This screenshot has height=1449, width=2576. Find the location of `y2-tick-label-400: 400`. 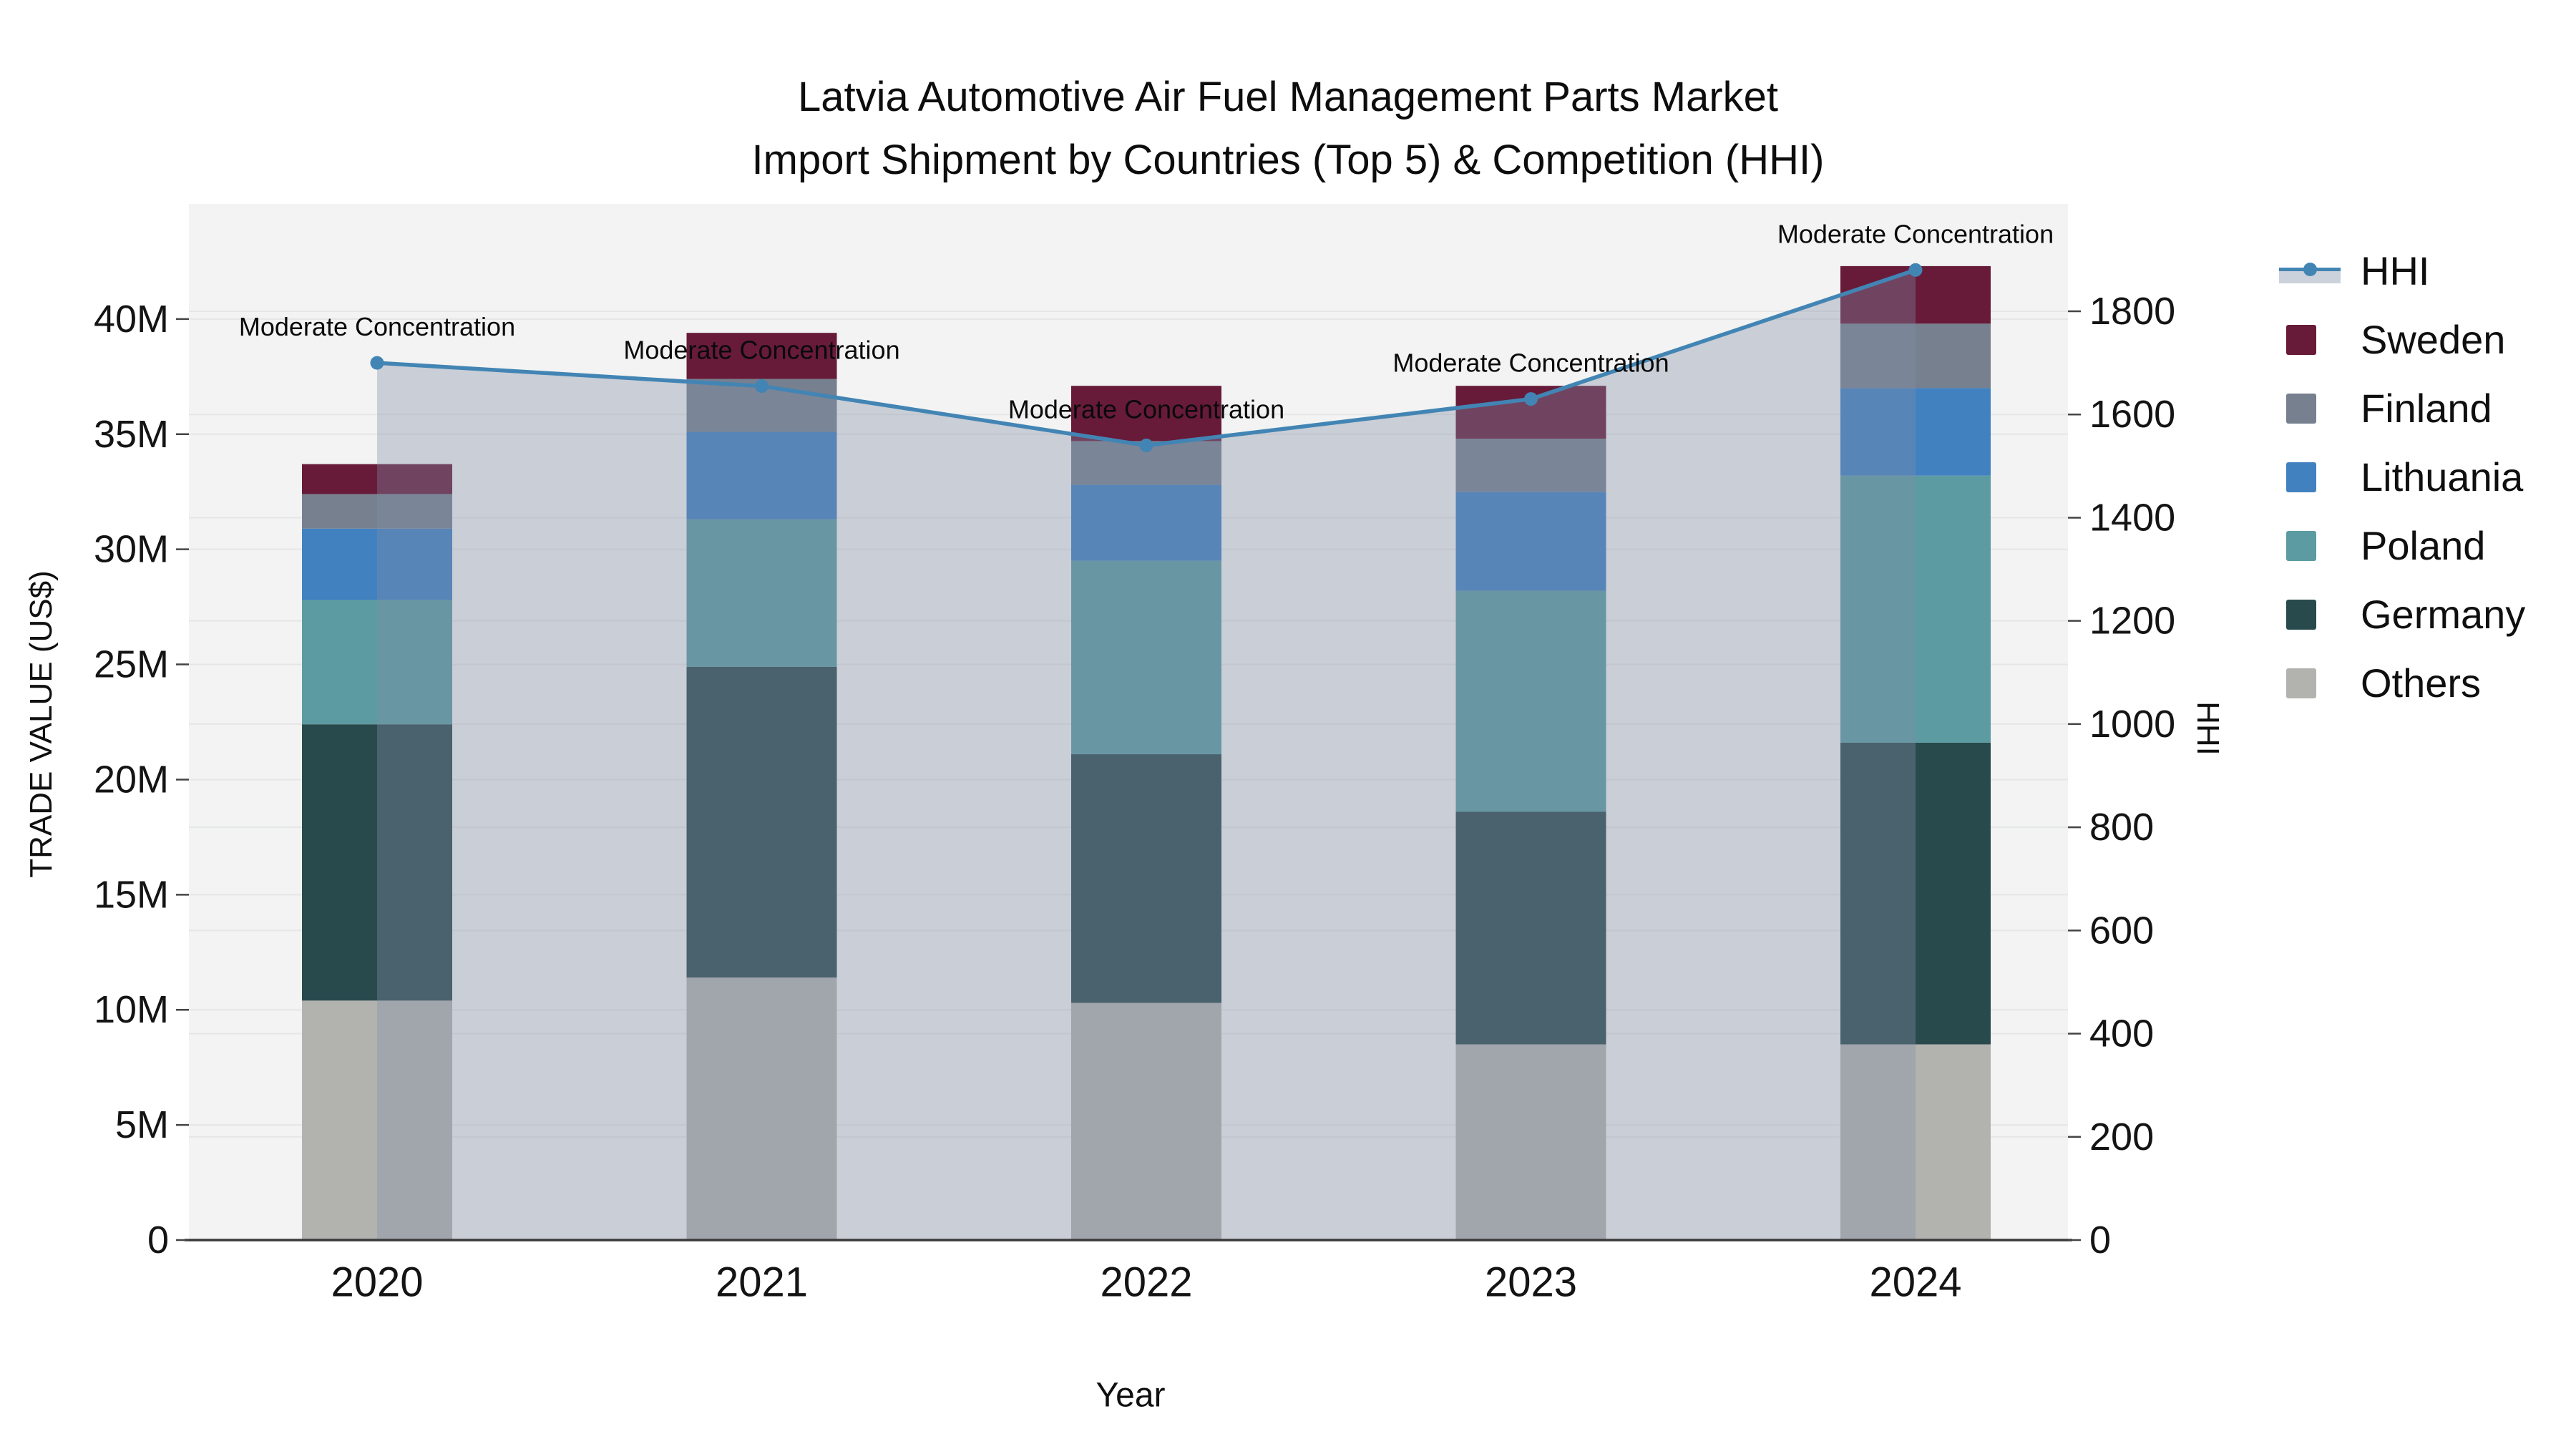

y2-tick-label-400: 400 is located at coordinates (2121, 1034).